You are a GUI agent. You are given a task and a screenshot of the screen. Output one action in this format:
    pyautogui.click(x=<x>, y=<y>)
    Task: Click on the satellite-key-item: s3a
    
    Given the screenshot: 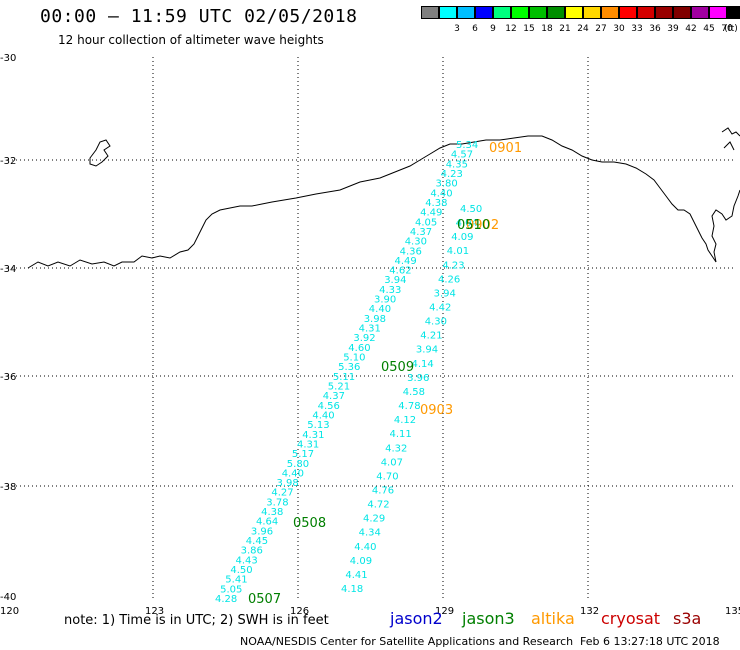 What is the action you would take?
    pyautogui.click(x=687, y=618)
    